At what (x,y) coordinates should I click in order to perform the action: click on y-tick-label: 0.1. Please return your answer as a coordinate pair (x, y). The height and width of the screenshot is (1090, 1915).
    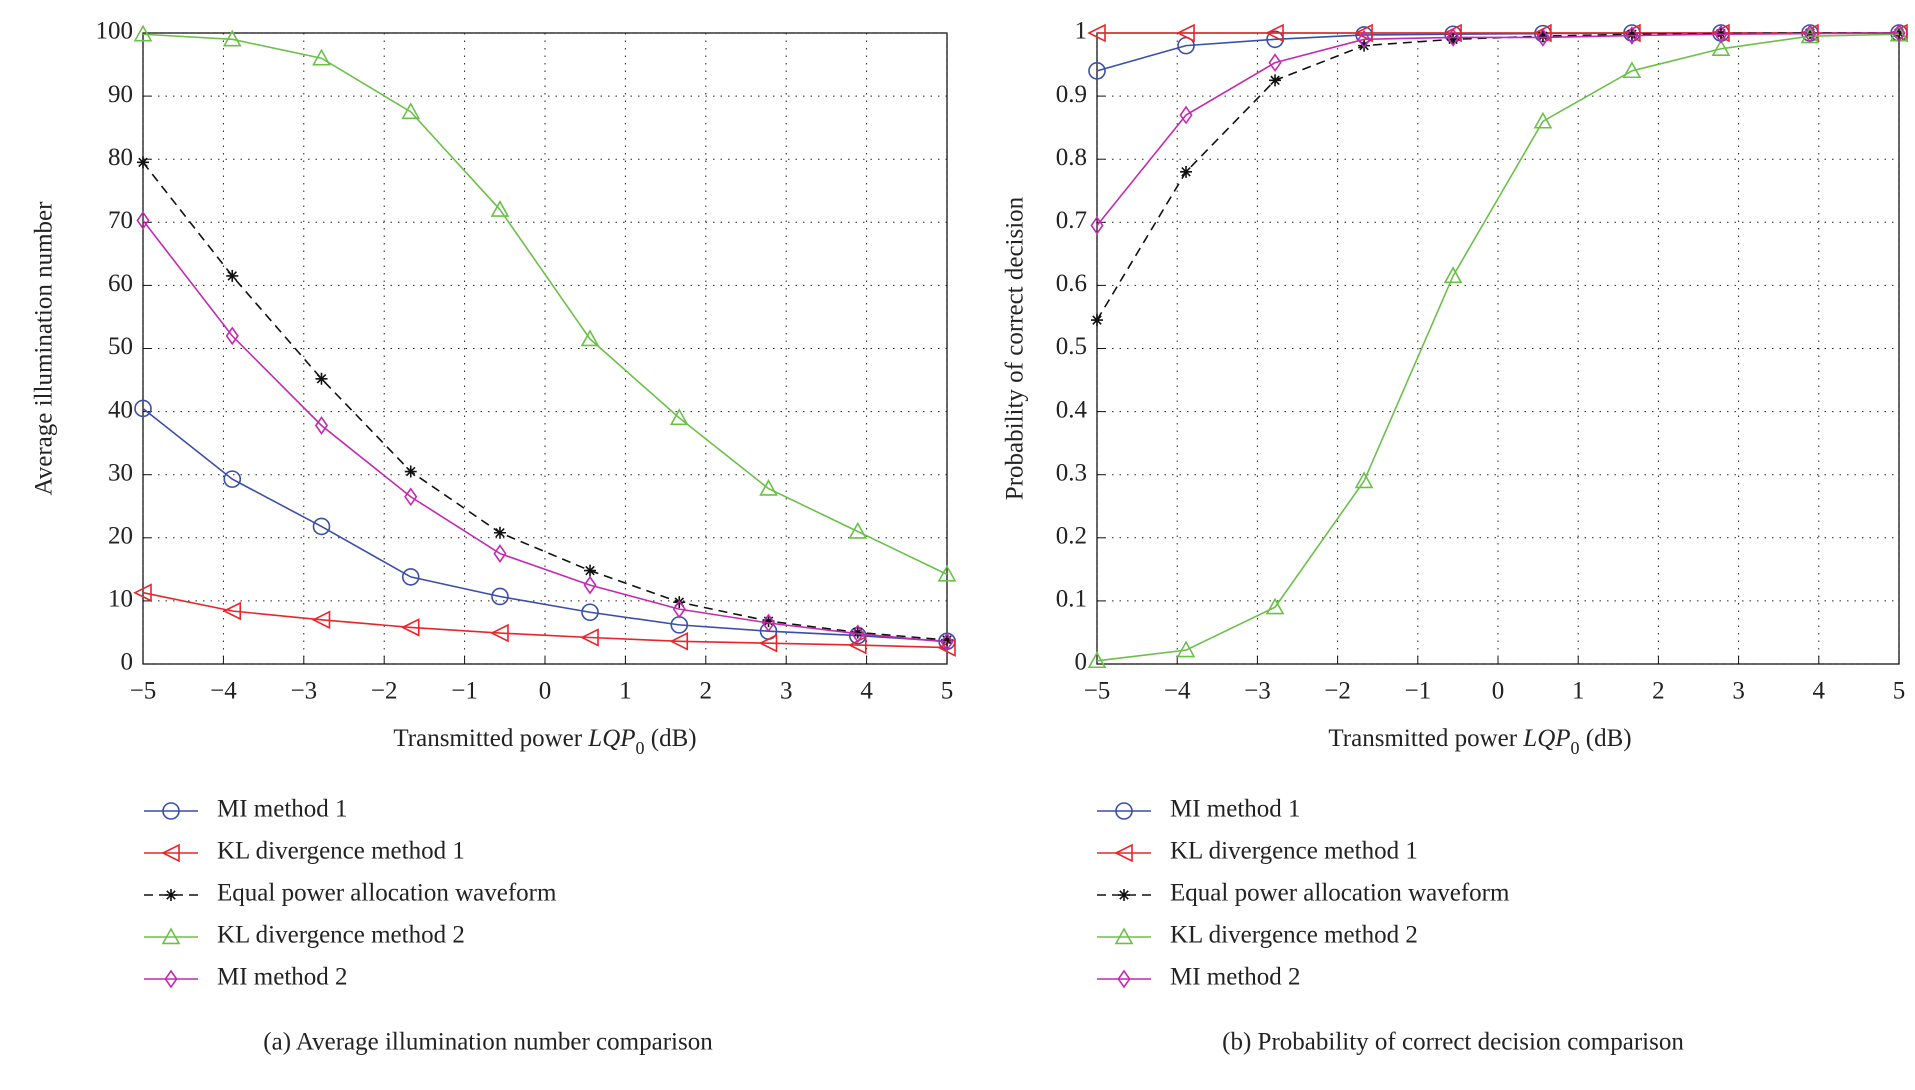
    Looking at the image, I should click on (1071, 599).